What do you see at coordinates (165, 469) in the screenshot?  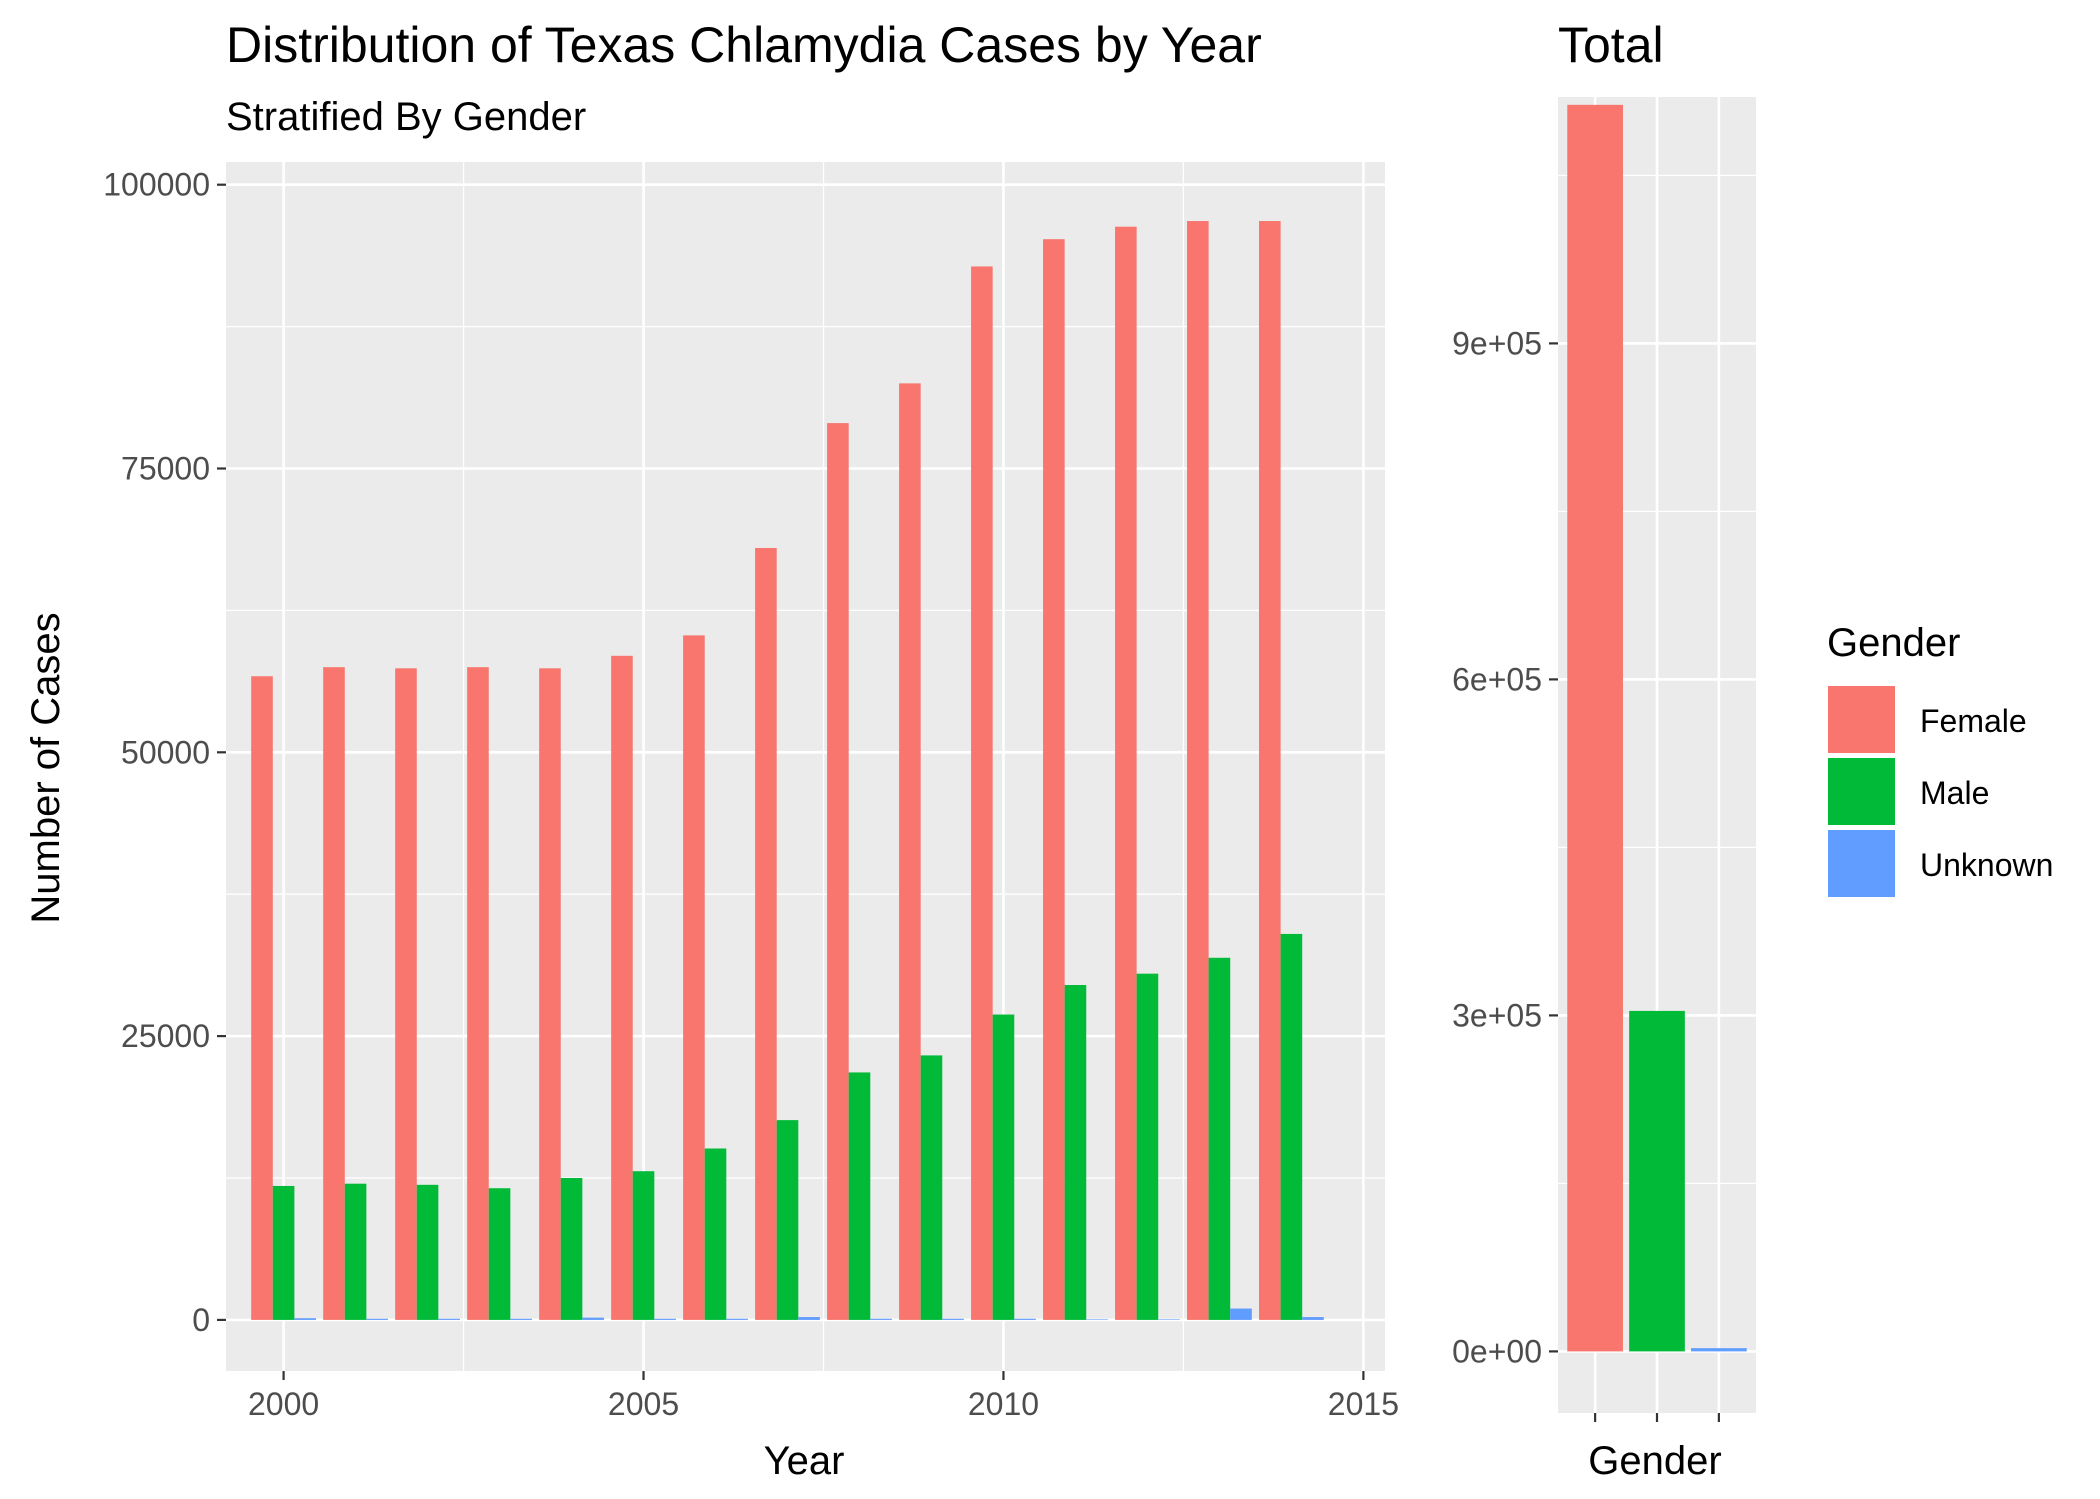 I see `y-tick-label: 75000` at bounding box center [165, 469].